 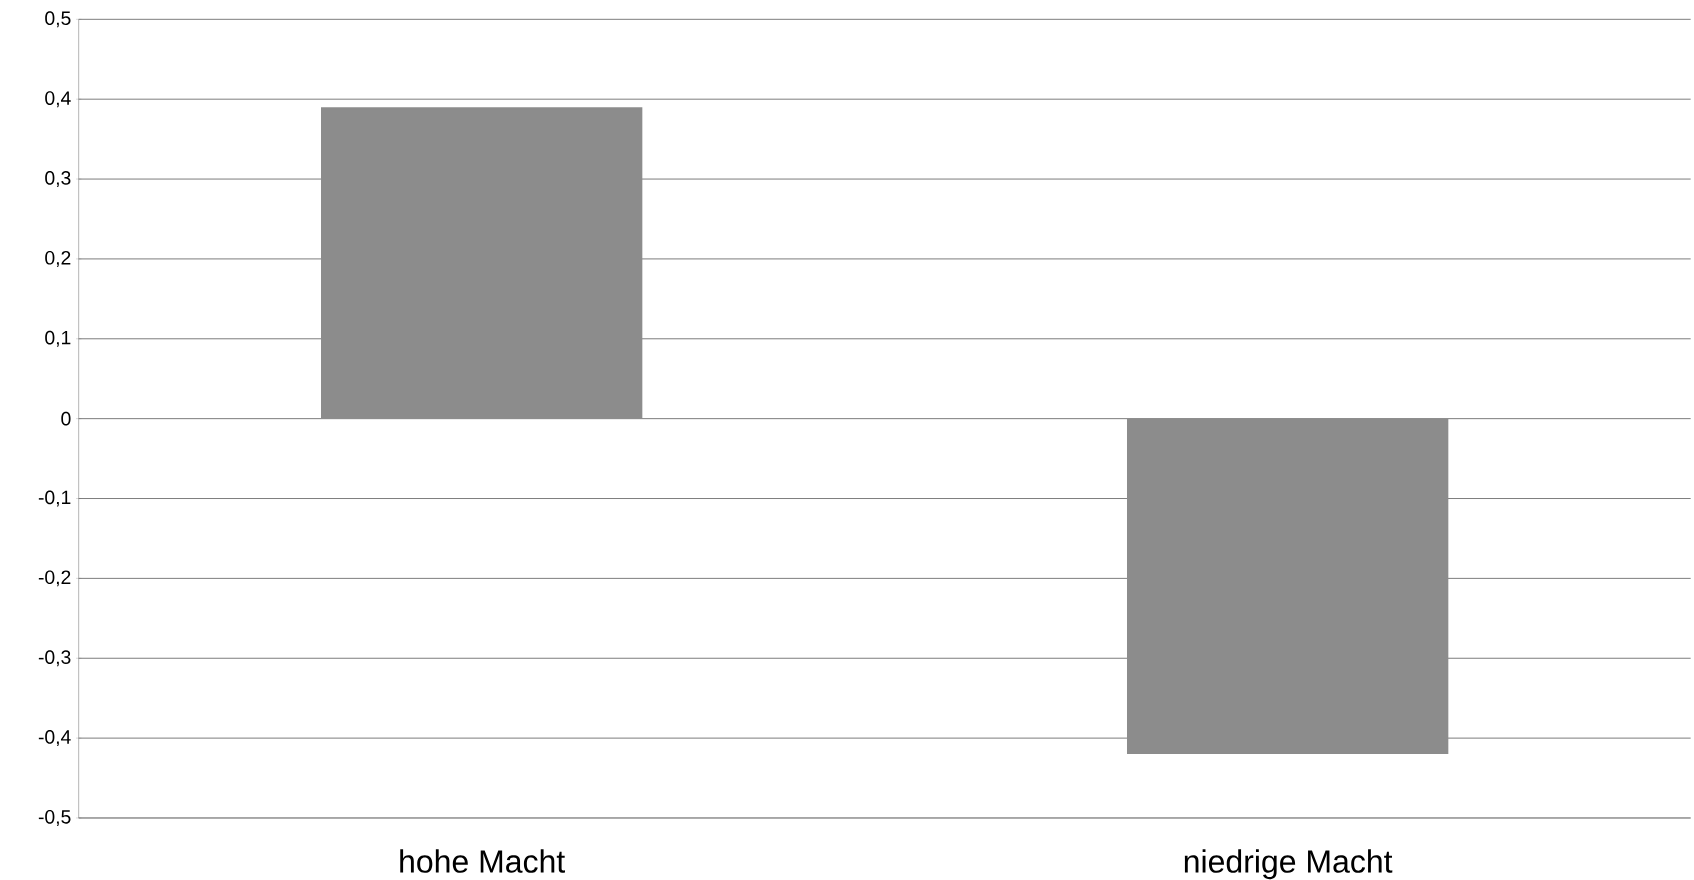 I want to click on x-tick-label: niedrige Macht, so click(x=1288, y=864).